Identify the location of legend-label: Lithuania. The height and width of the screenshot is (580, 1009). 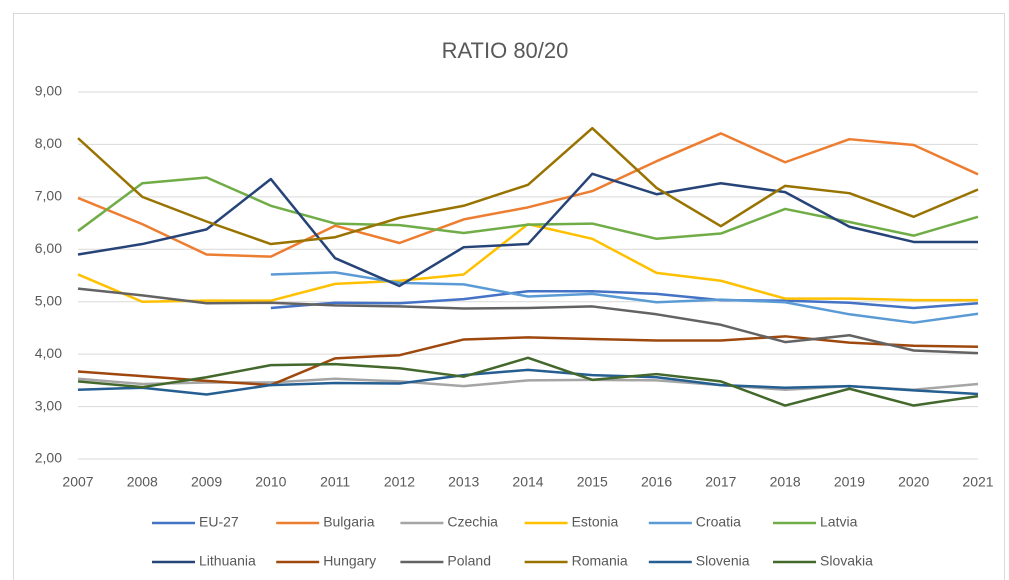
(227, 561).